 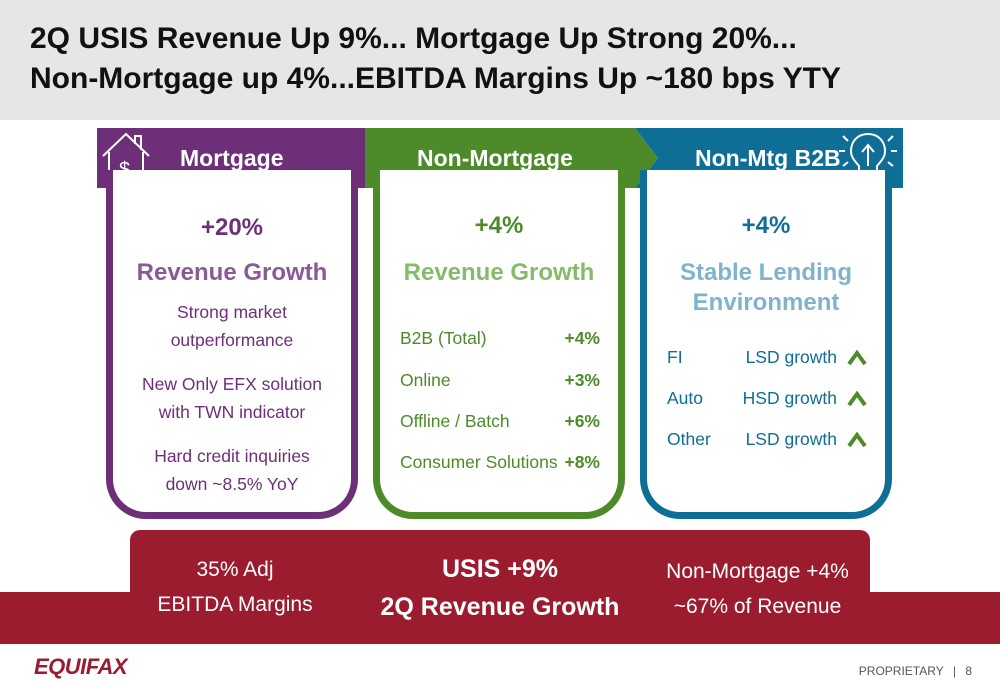 What do you see at coordinates (499, 225) in the screenshot?
I see `non-mortgage-growth-pct: +4%` at bounding box center [499, 225].